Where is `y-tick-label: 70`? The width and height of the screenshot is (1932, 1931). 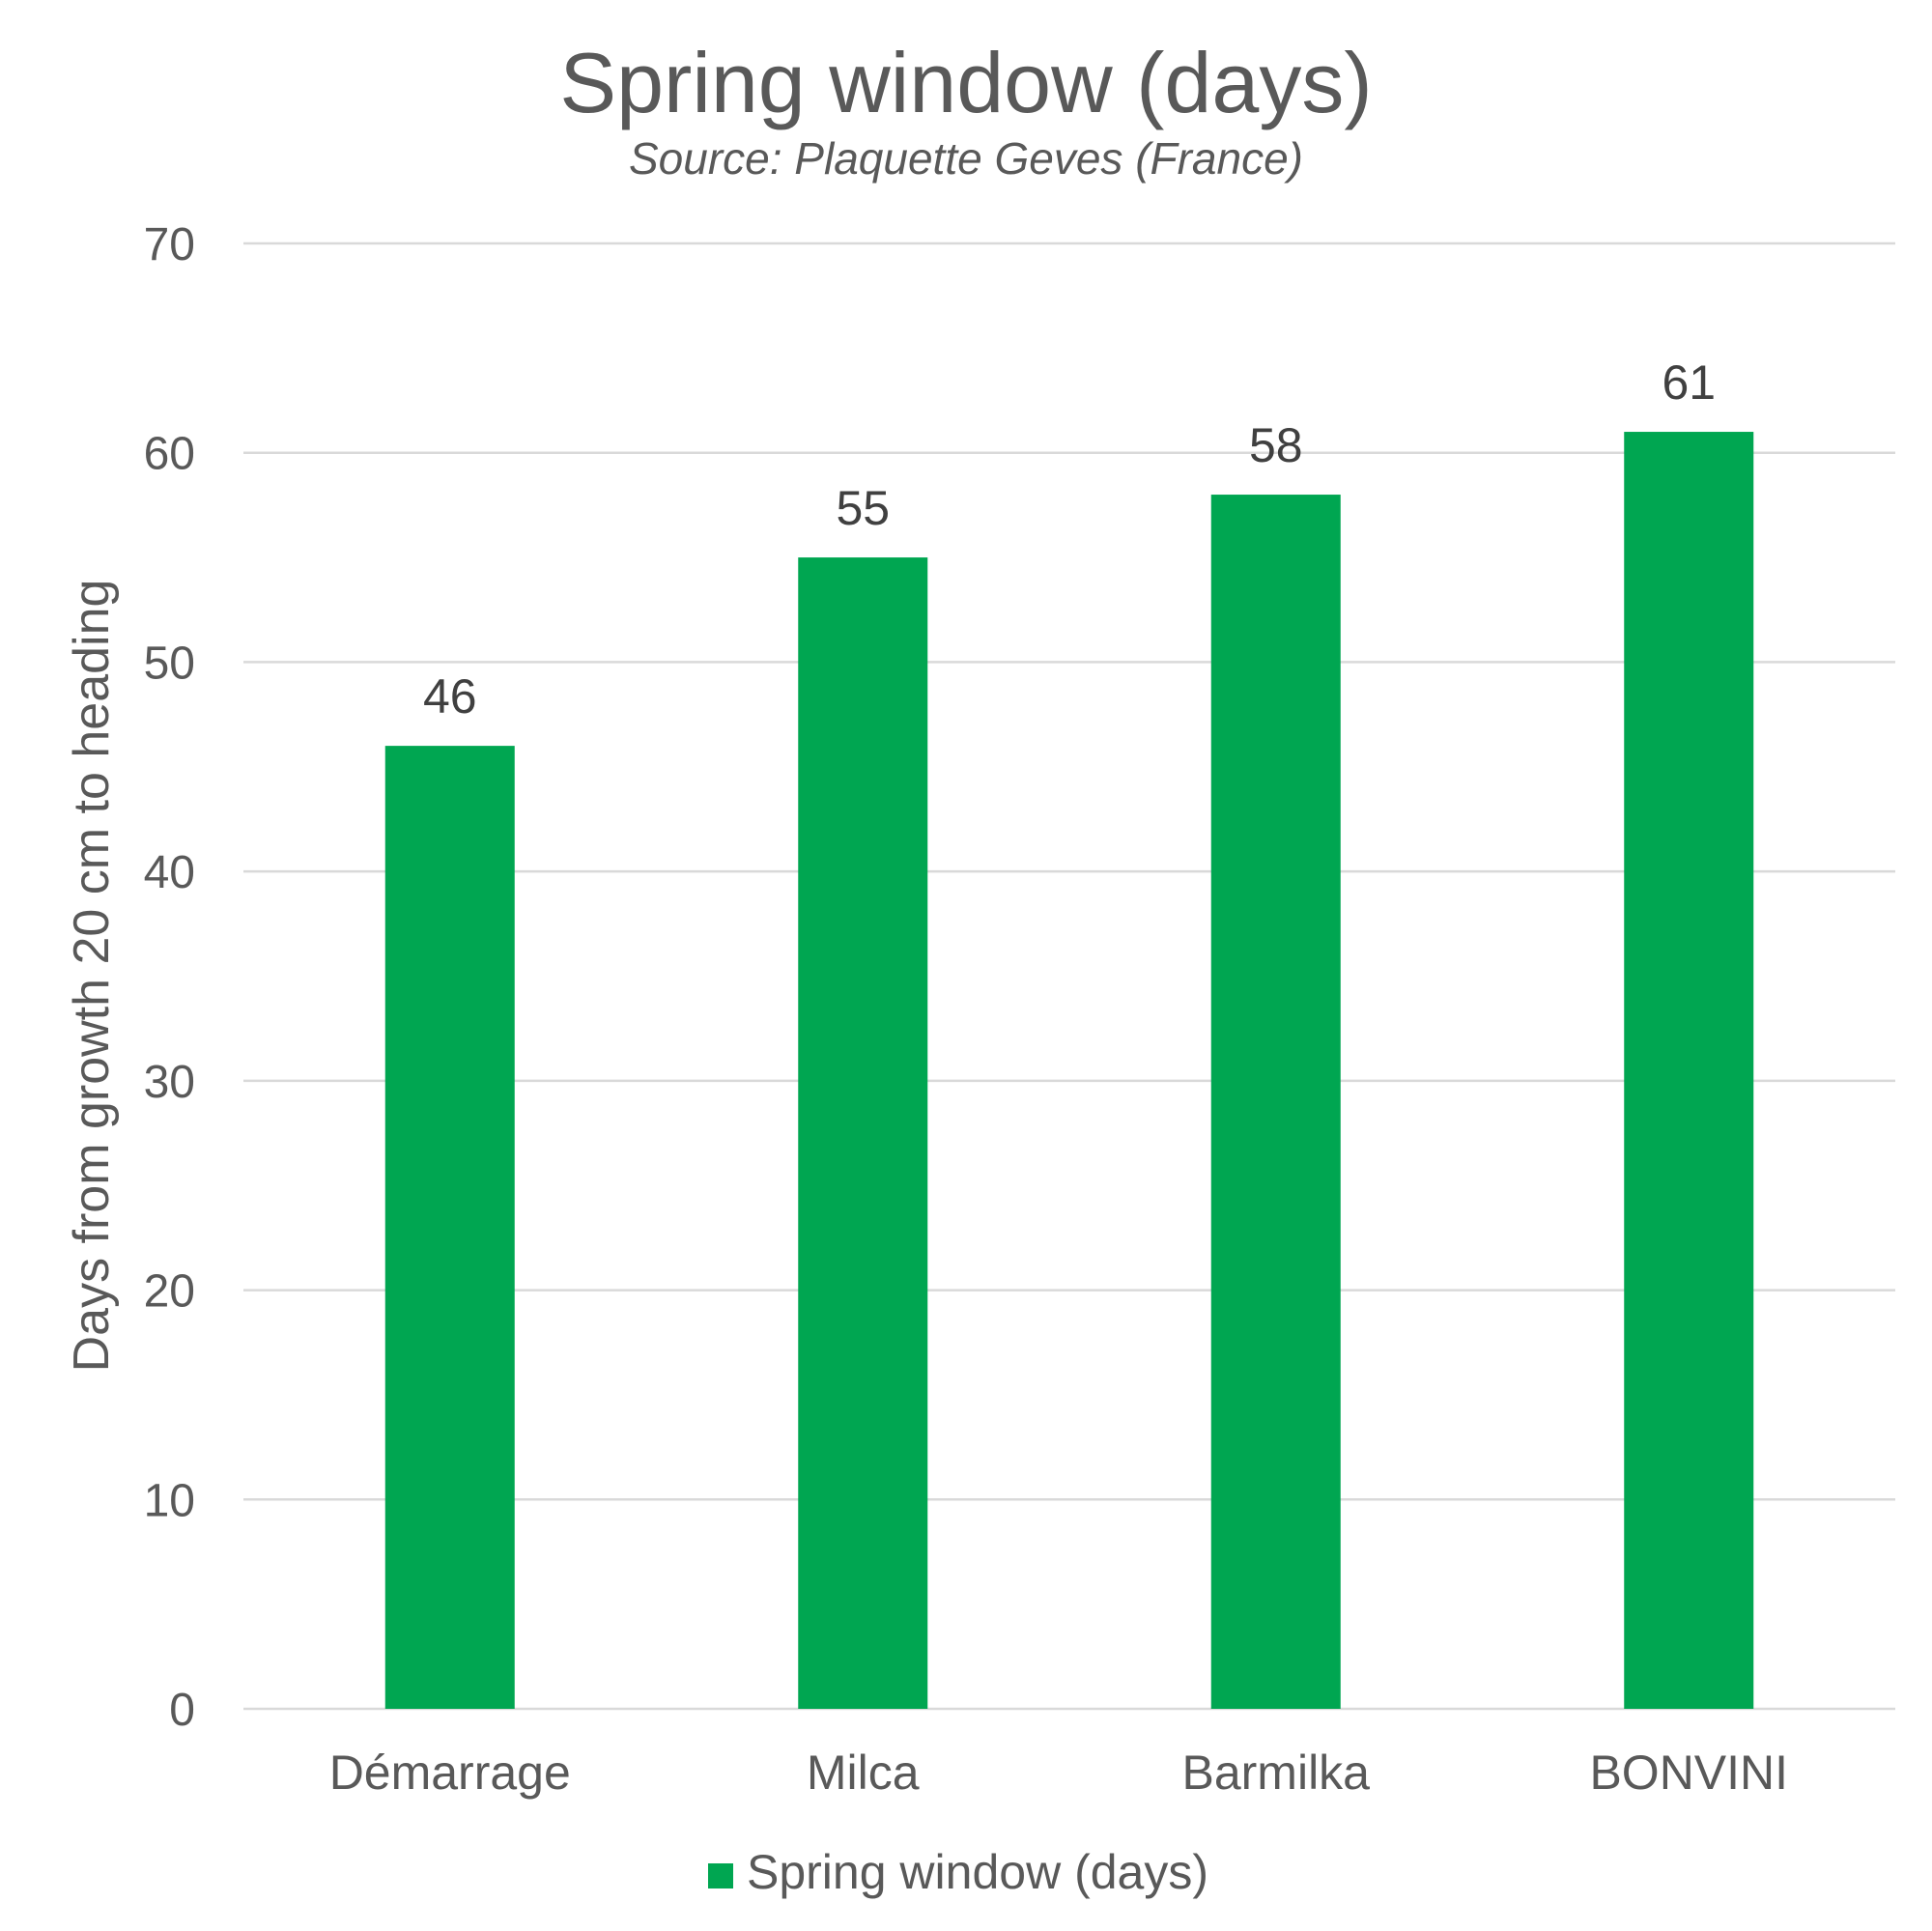
y-tick-label: 70 is located at coordinates (169, 244).